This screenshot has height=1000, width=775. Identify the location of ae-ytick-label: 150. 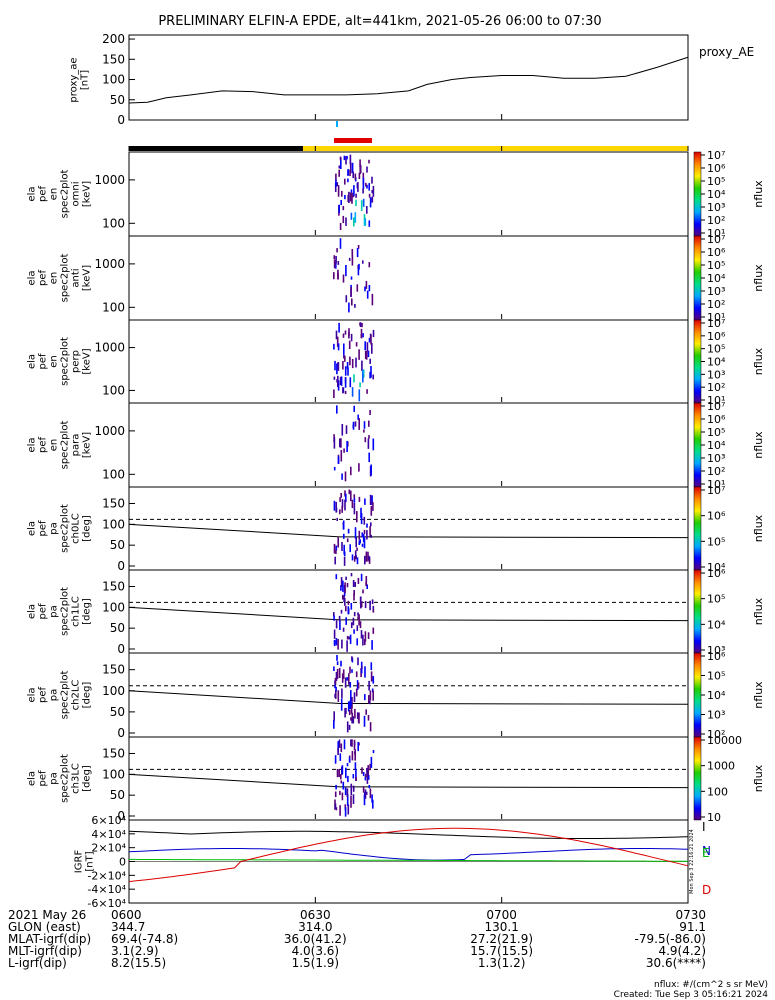
(113, 59).